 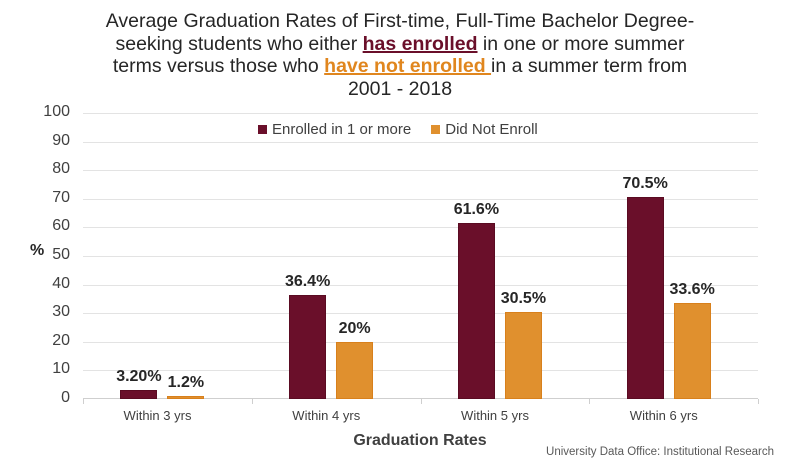 What do you see at coordinates (61, 140) in the screenshot?
I see `y-tick-label: 90` at bounding box center [61, 140].